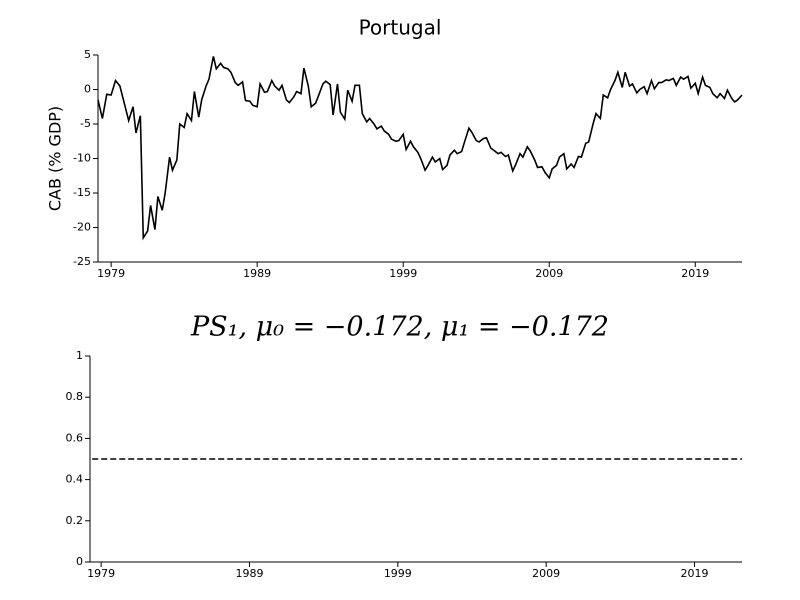  Describe the element at coordinates (82, 261) in the screenshot. I see `y-tick-label: -25` at that location.